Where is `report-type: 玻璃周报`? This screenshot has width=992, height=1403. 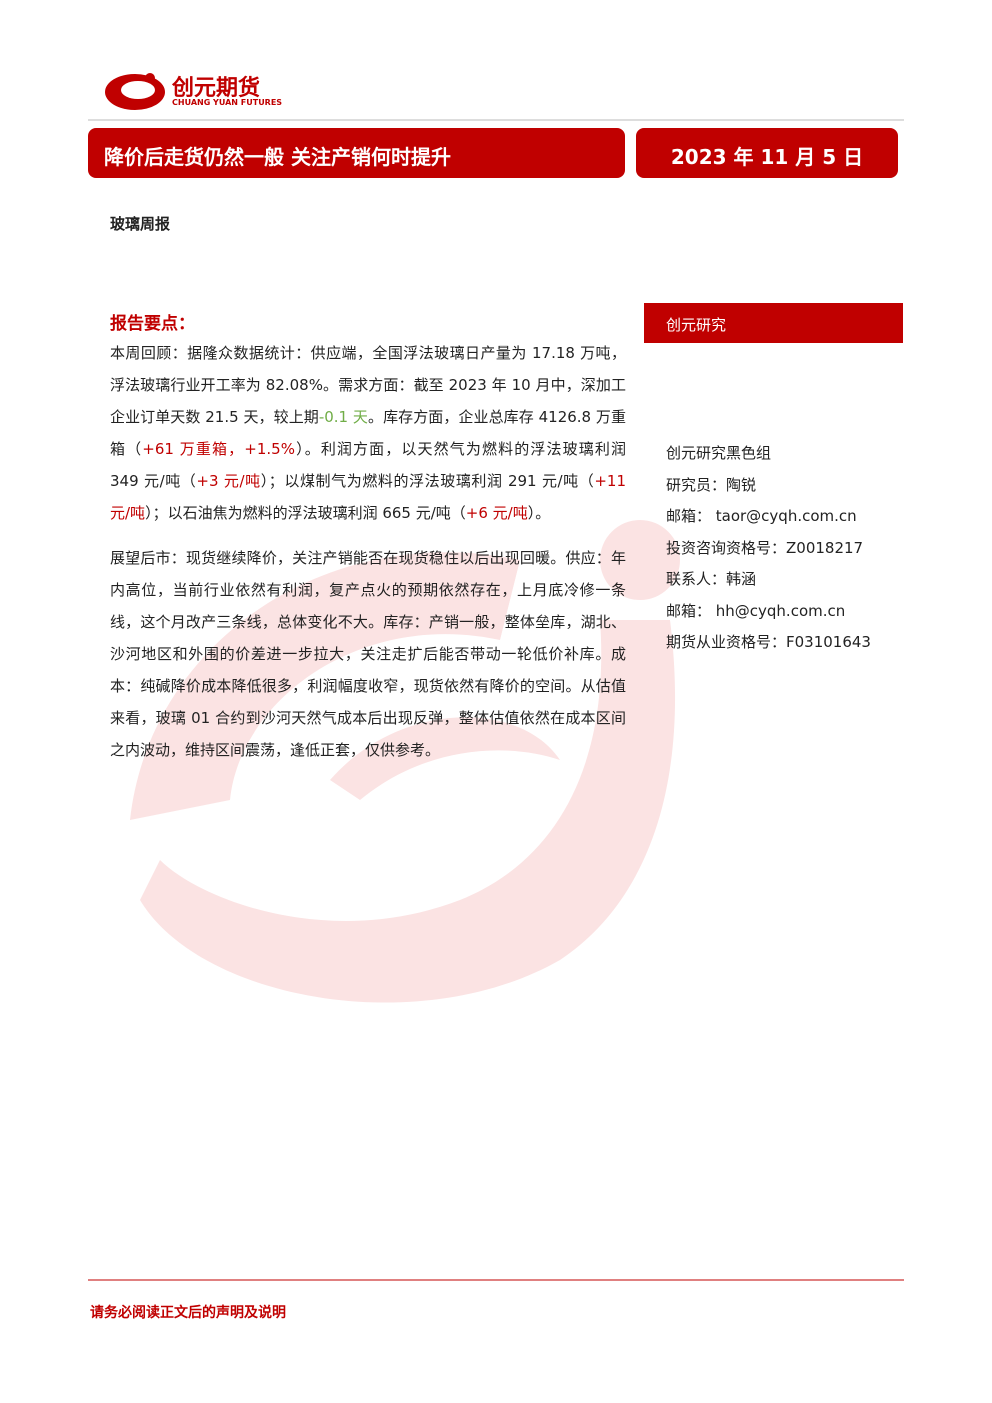
report-type: 玻璃周报 is located at coordinates (140, 224).